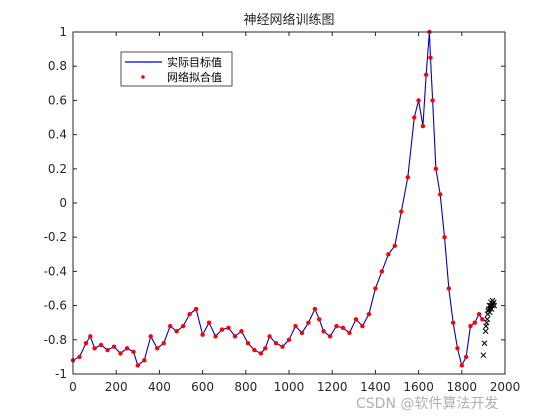 Image resolution: width=560 pixels, height=420 pixels. I want to click on x-tick-label: 1000, so click(289, 387).